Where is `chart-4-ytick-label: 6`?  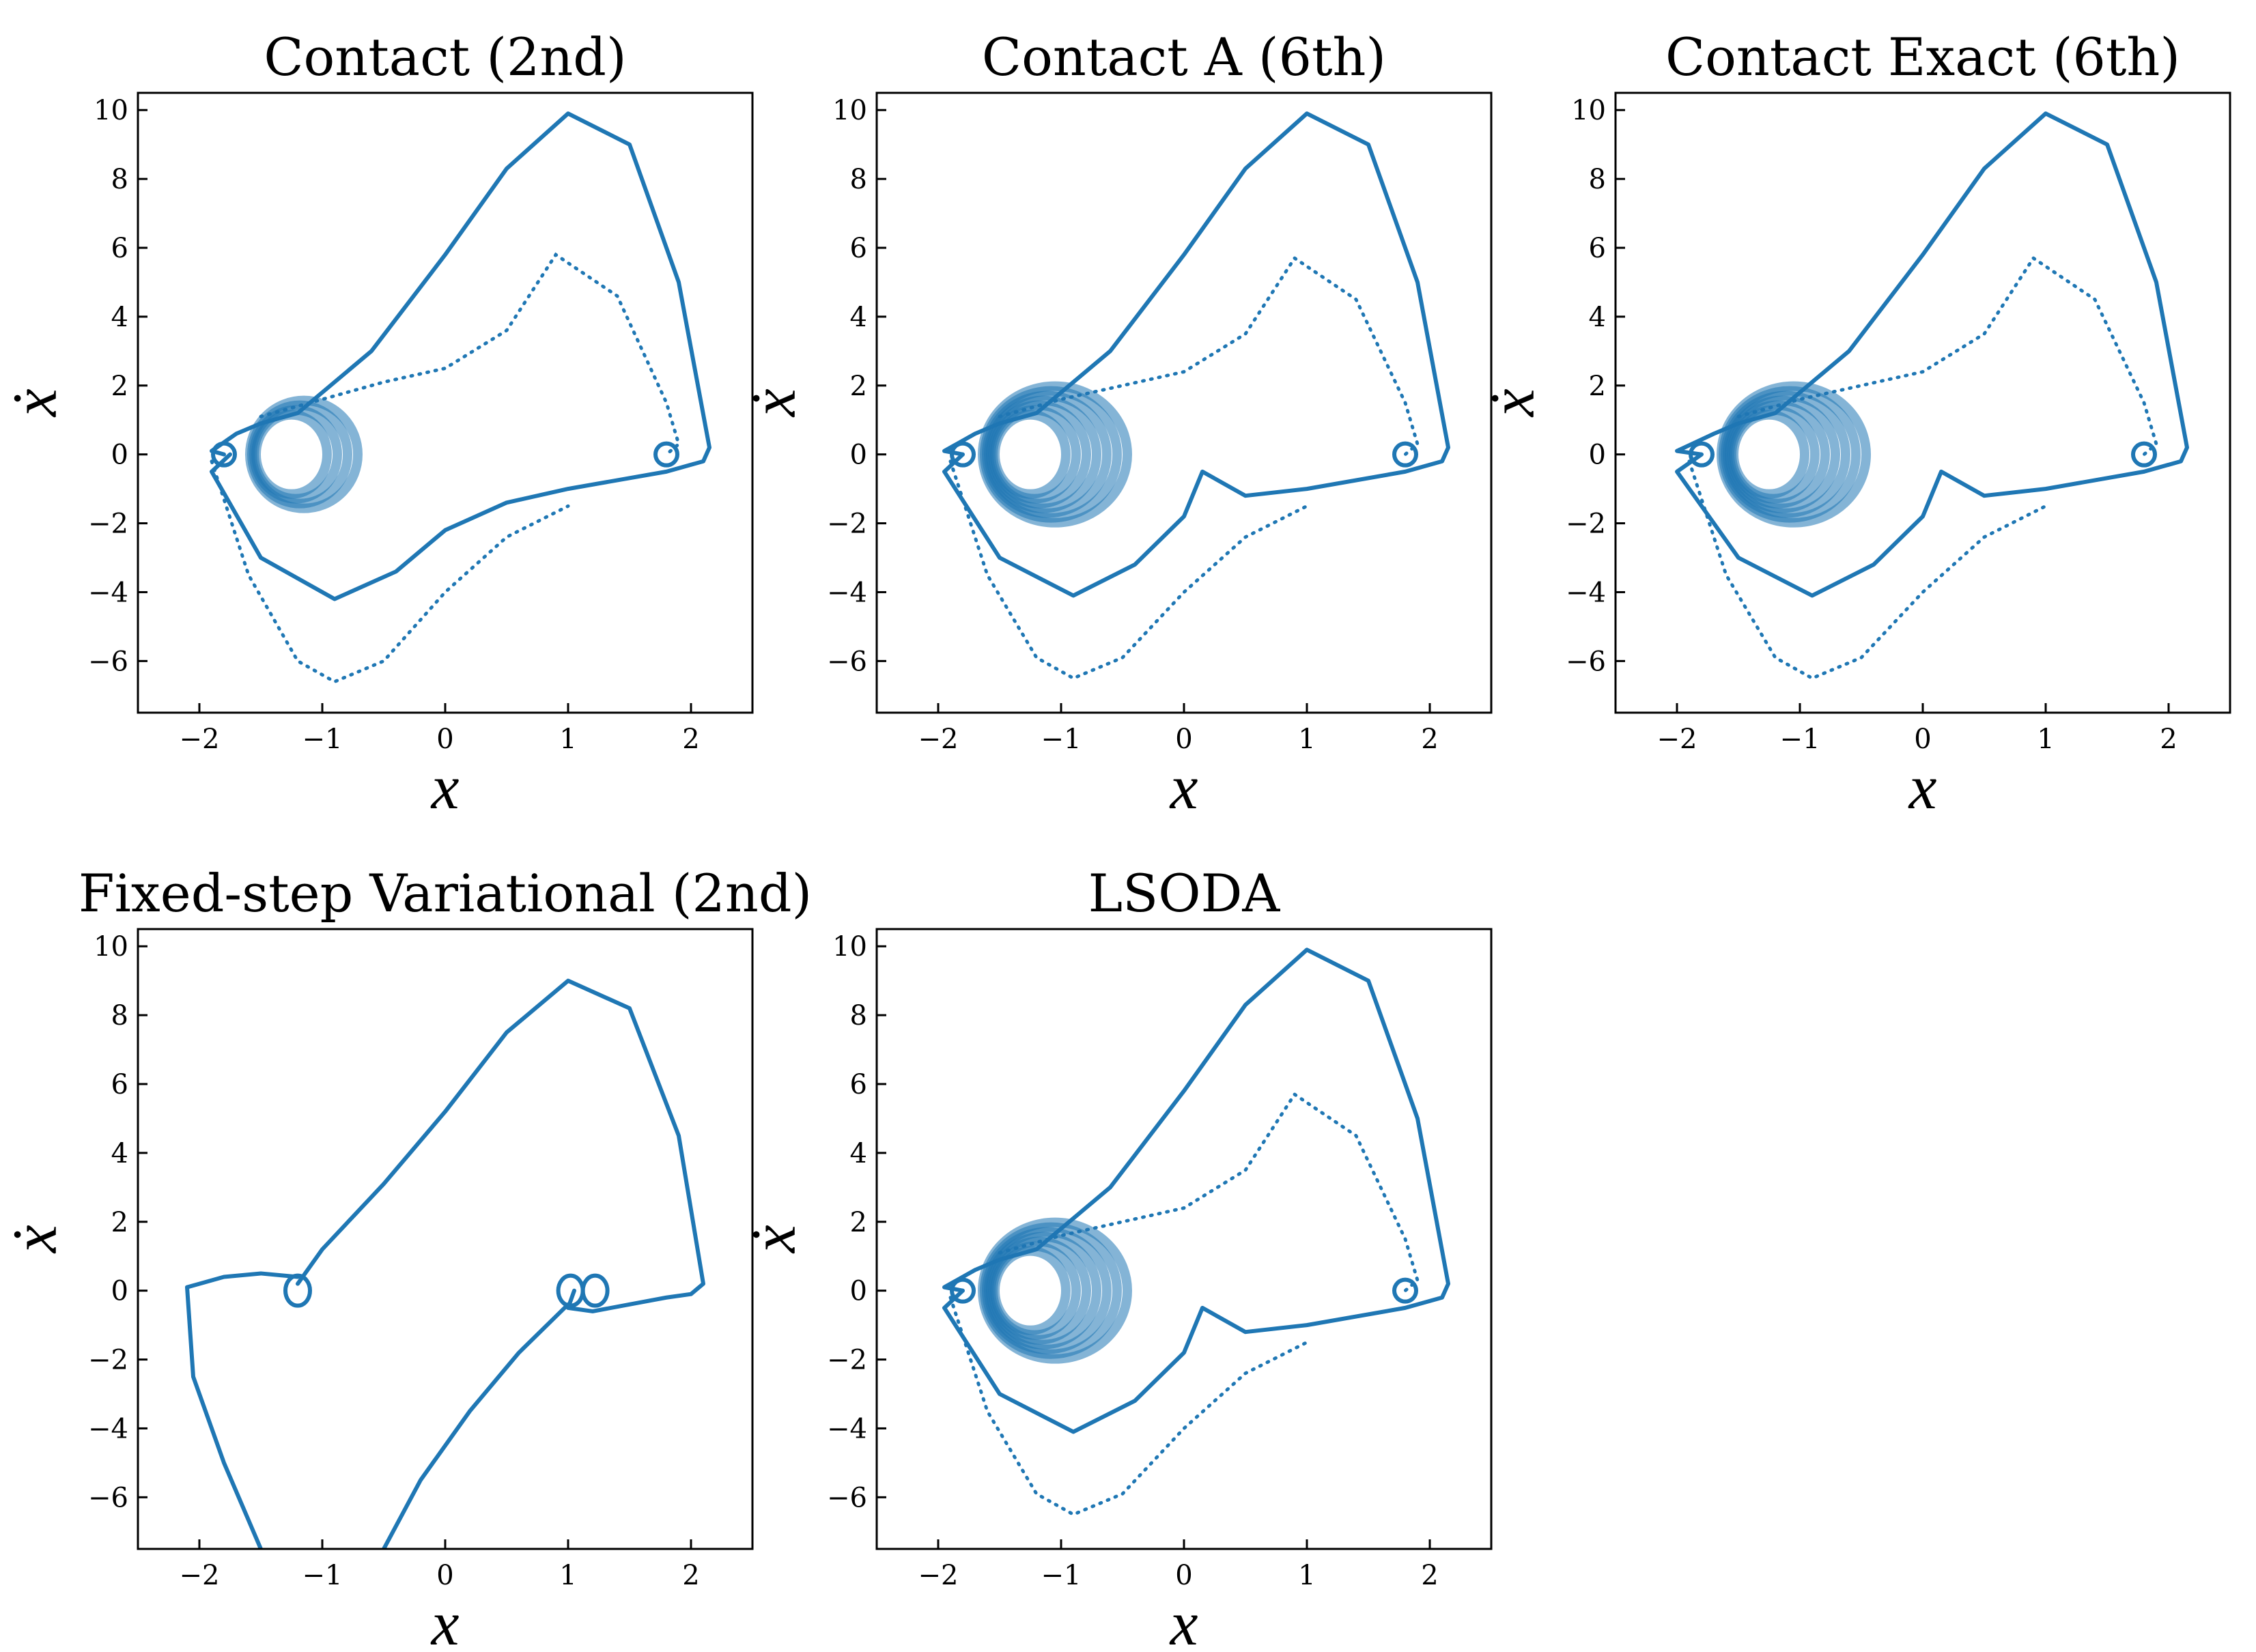 chart-4-ytick-label: 6 is located at coordinates (859, 1084).